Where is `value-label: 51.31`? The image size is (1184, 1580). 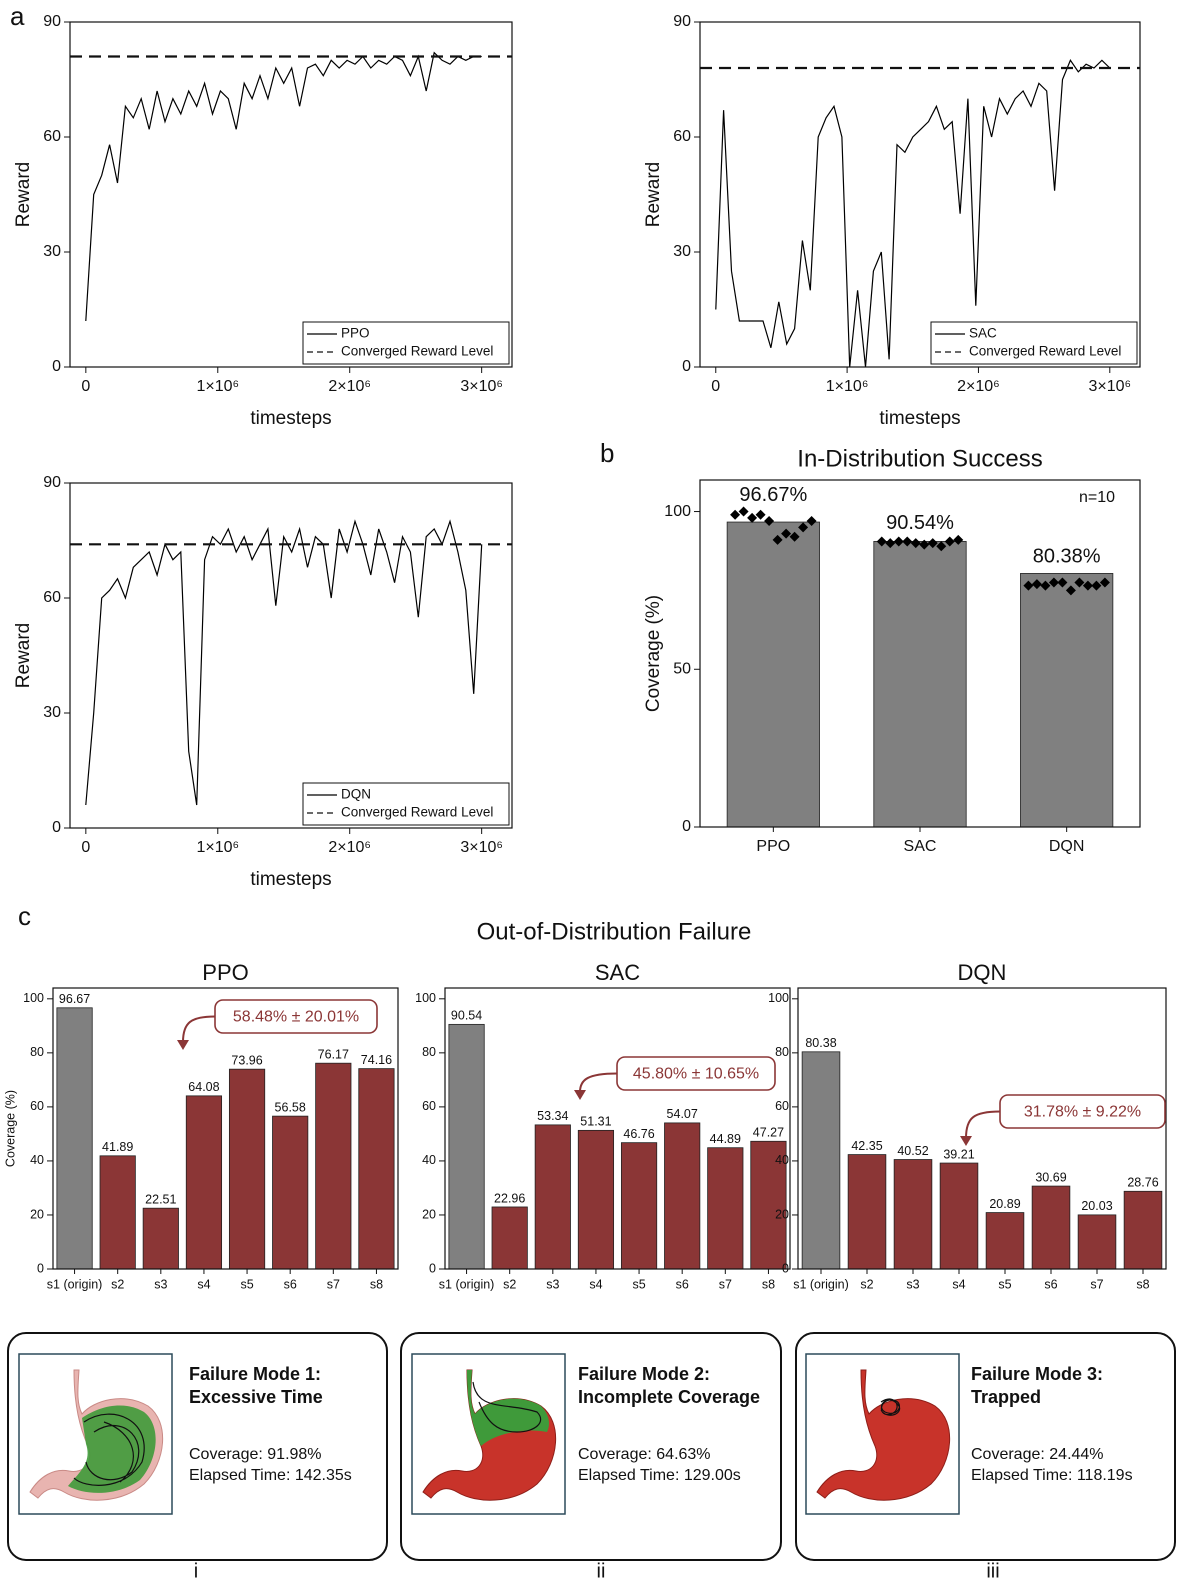
value-label: 51.31 is located at coordinates (595, 1122).